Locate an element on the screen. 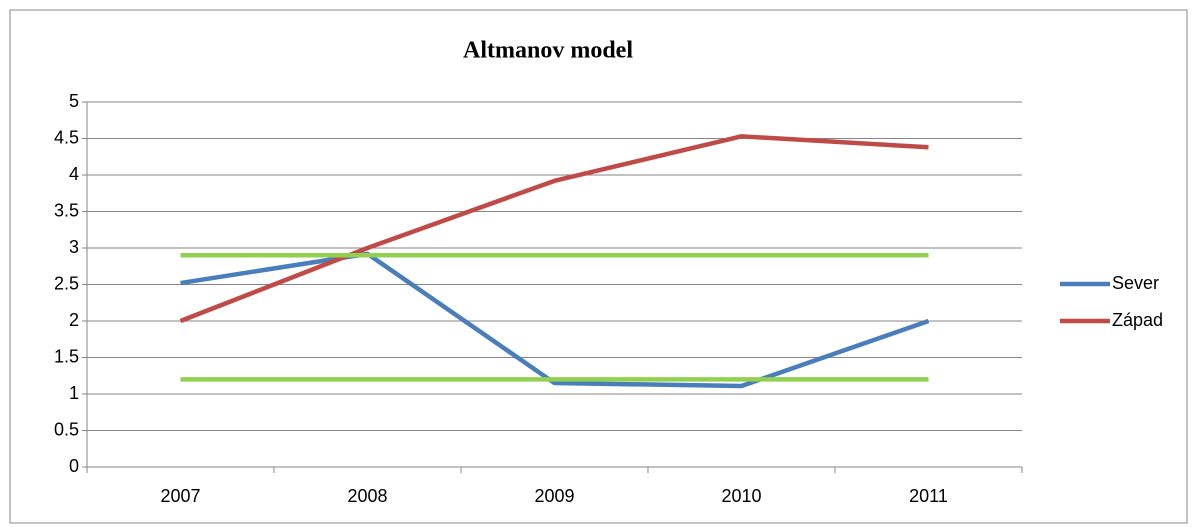 The height and width of the screenshot is (527, 1197). x-tick-label: 2008 is located at coordinates (367, 496).